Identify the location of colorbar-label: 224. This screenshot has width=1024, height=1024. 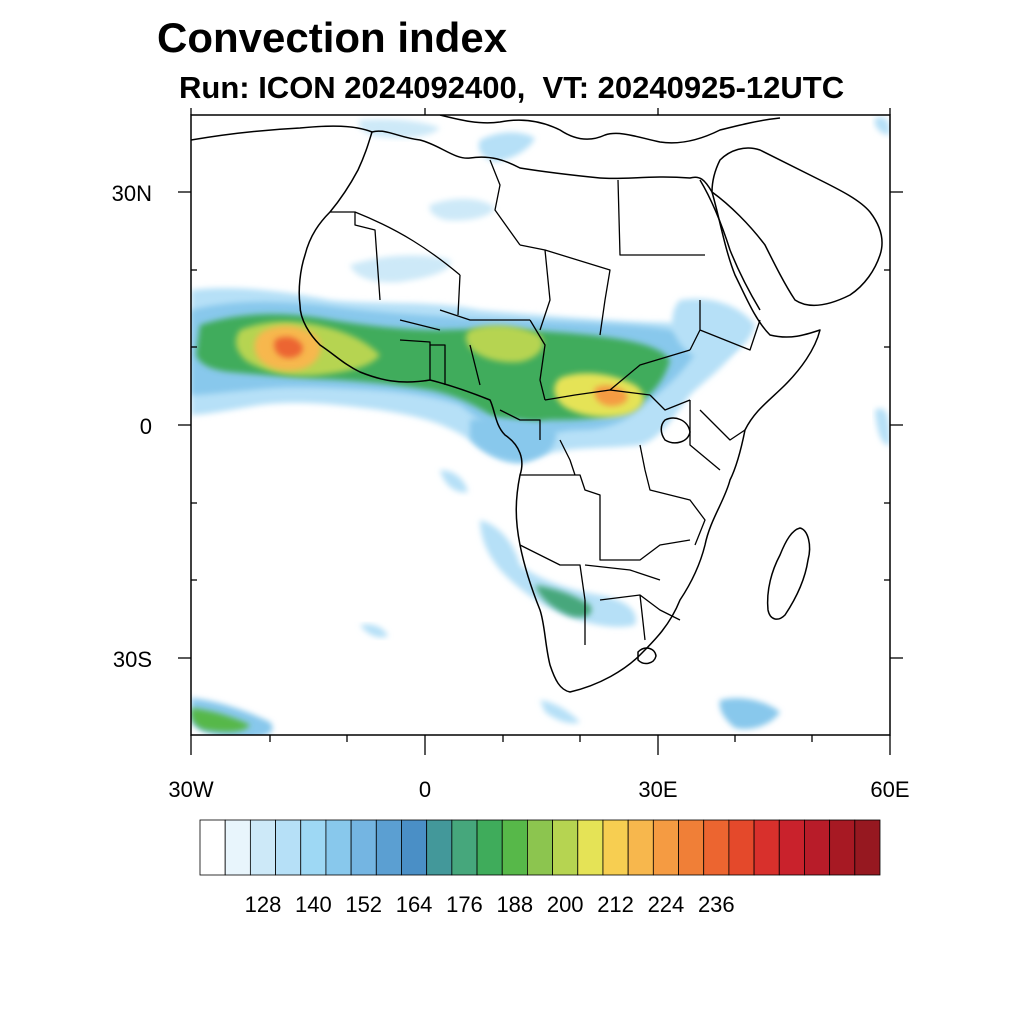
(666, 904).